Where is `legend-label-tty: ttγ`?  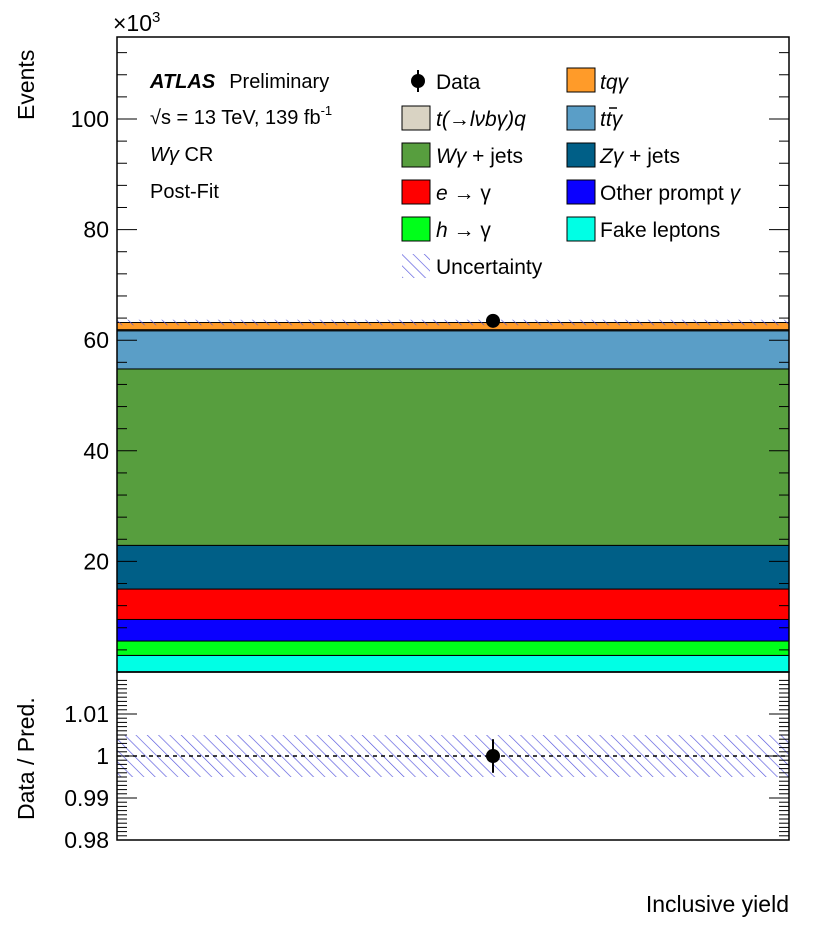
legend-label-tty: ttγ is located at coordinates (612, 119).